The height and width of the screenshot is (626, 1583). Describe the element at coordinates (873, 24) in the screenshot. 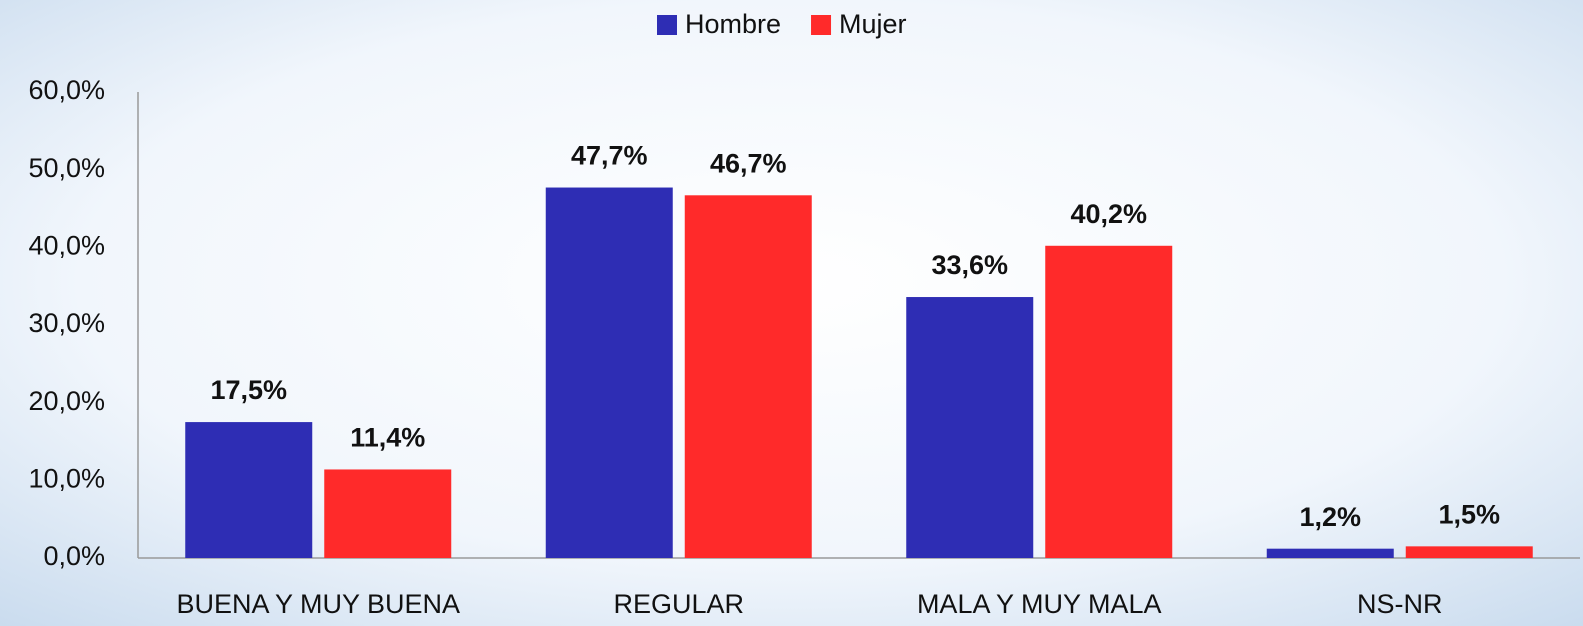

I see `legend-label: Mujer` at that location.